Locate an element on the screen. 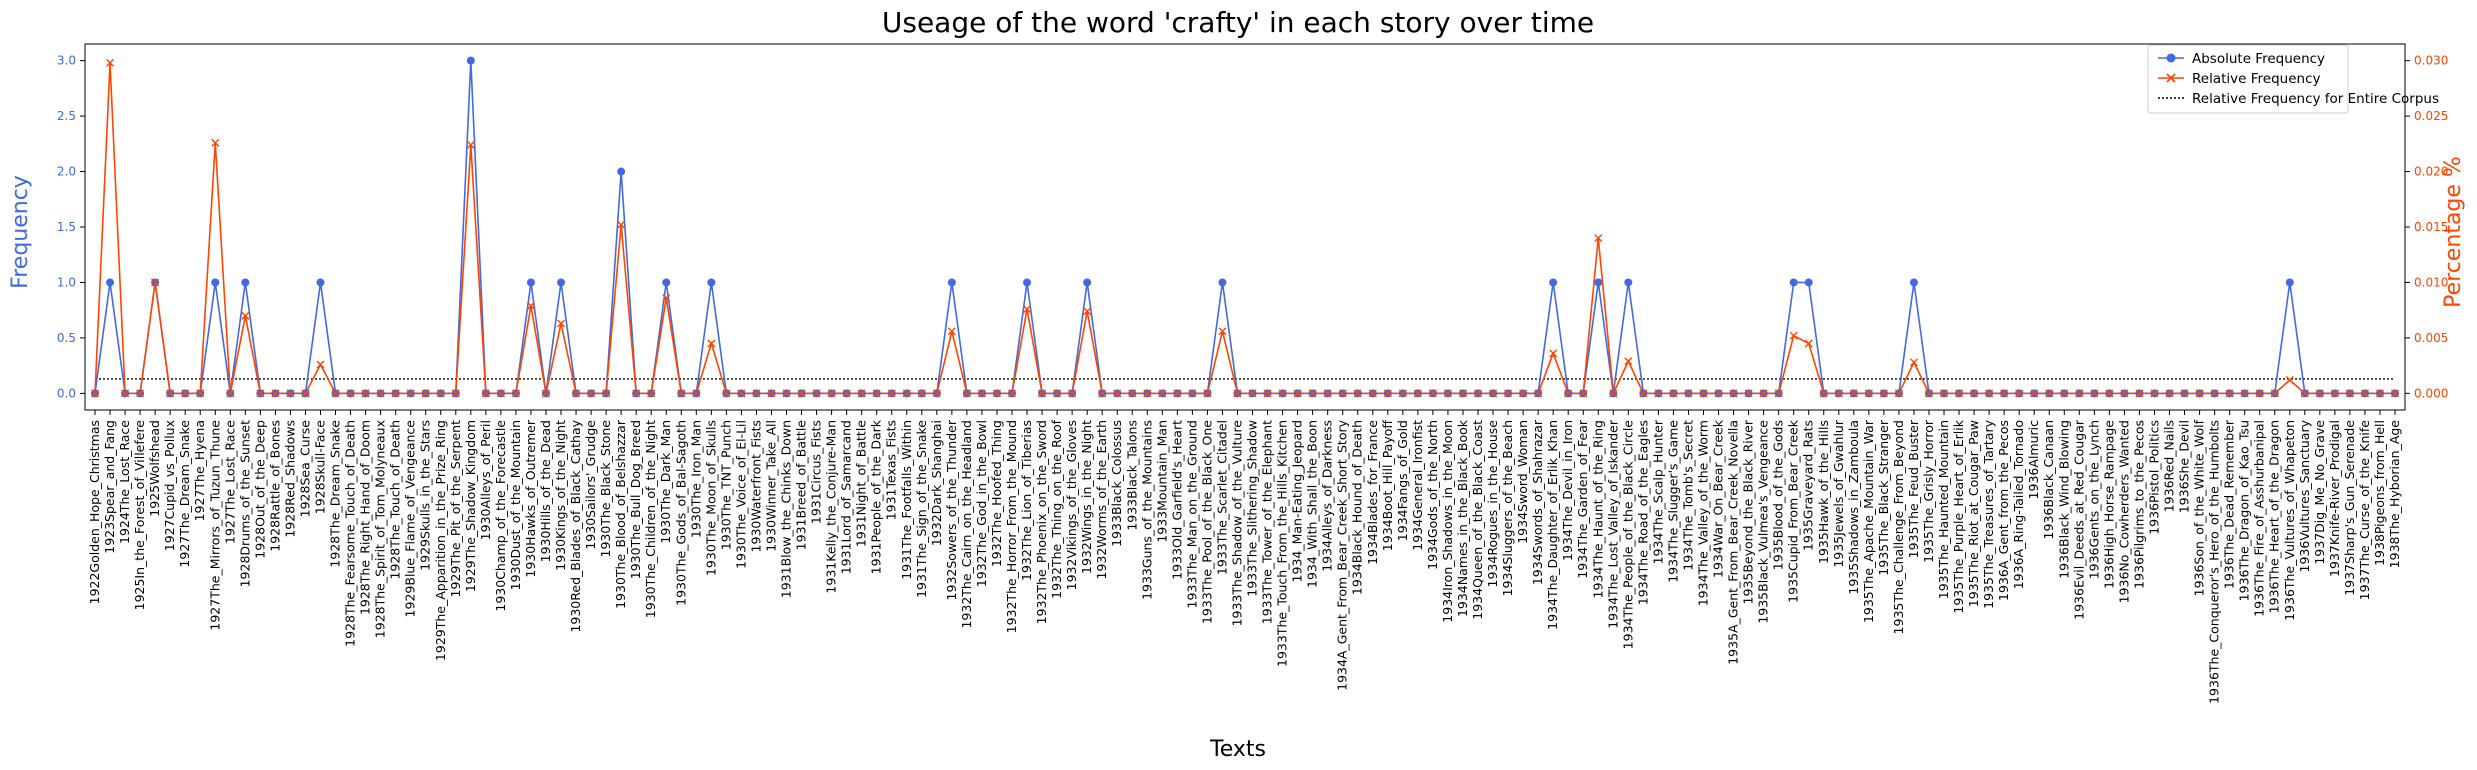 The image size is (2477, 770). x-tick-label: 1928The_Right_Hand_of_Doom is located at coordinates (365, 517).